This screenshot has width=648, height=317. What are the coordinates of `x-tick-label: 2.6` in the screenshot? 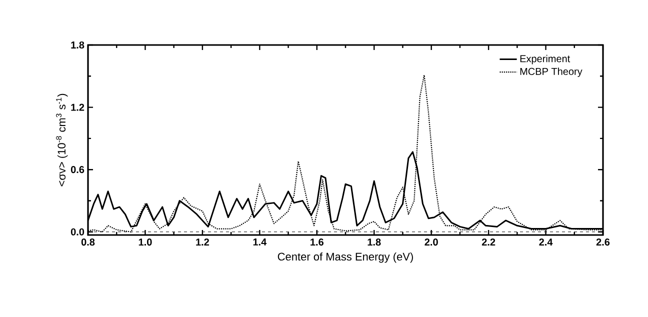 It's located at (603, 242).